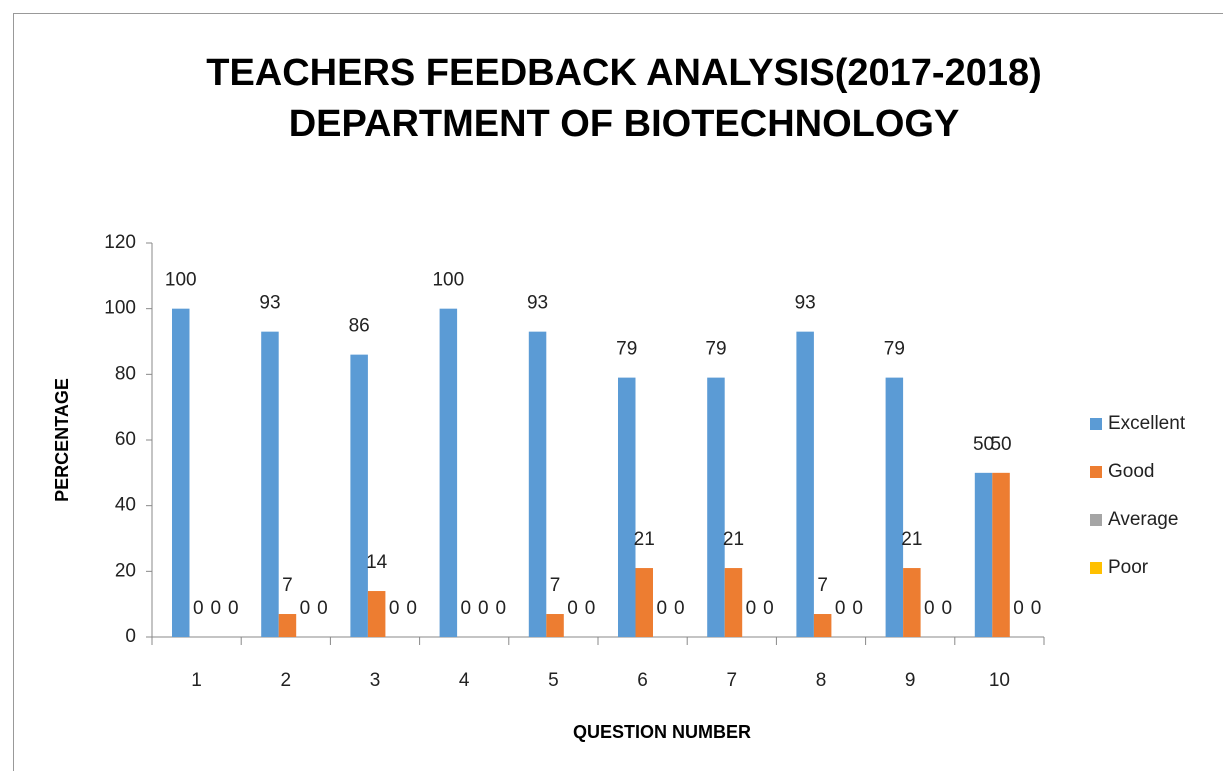 The width and height of the screenshot is (1223, 771). I want to click on y-tick-label: 120, so click(120, 242).